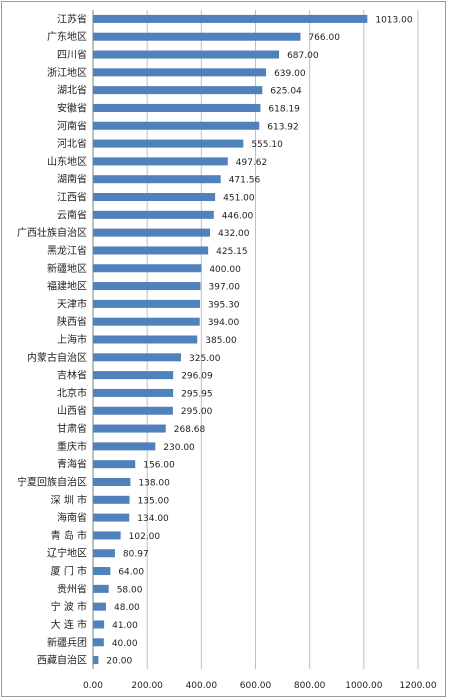  I want to click on category-label: 重庆市, so click(72, 446).